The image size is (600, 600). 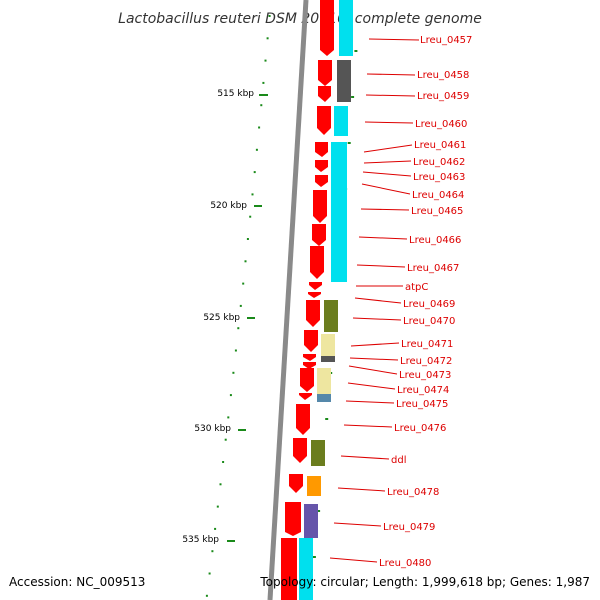 What do you see at coordinates (437, 211) in the screenshot?
I see `gene-label: Lreu_0465` at bounding box center [437, 211].